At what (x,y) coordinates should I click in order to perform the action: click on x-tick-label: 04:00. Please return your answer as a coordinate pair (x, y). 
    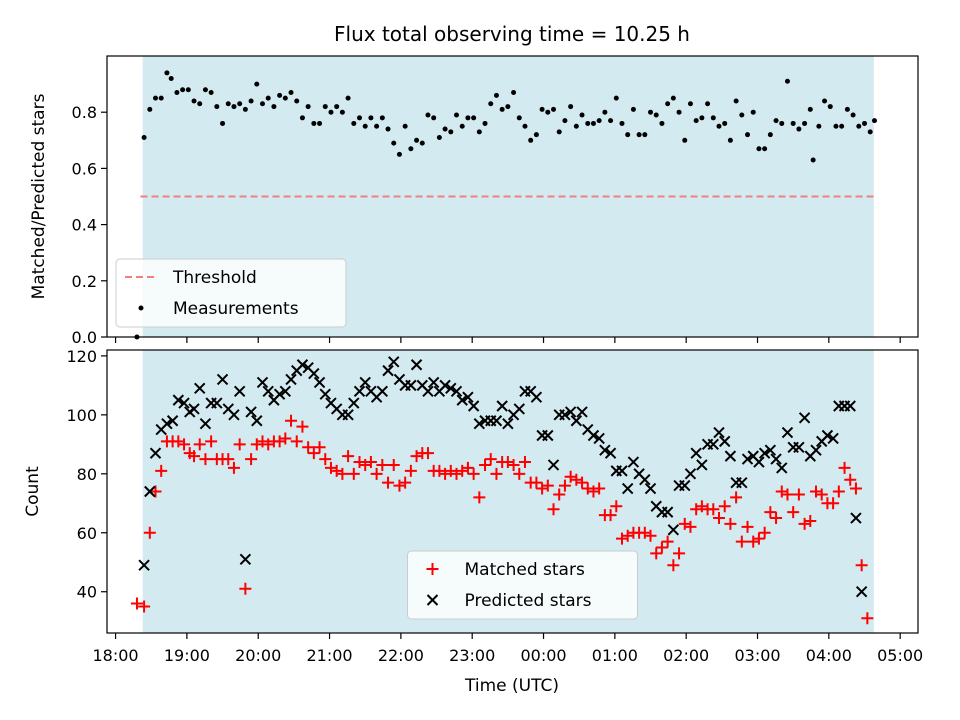
    Looking at the image, I should click on (829, 655).